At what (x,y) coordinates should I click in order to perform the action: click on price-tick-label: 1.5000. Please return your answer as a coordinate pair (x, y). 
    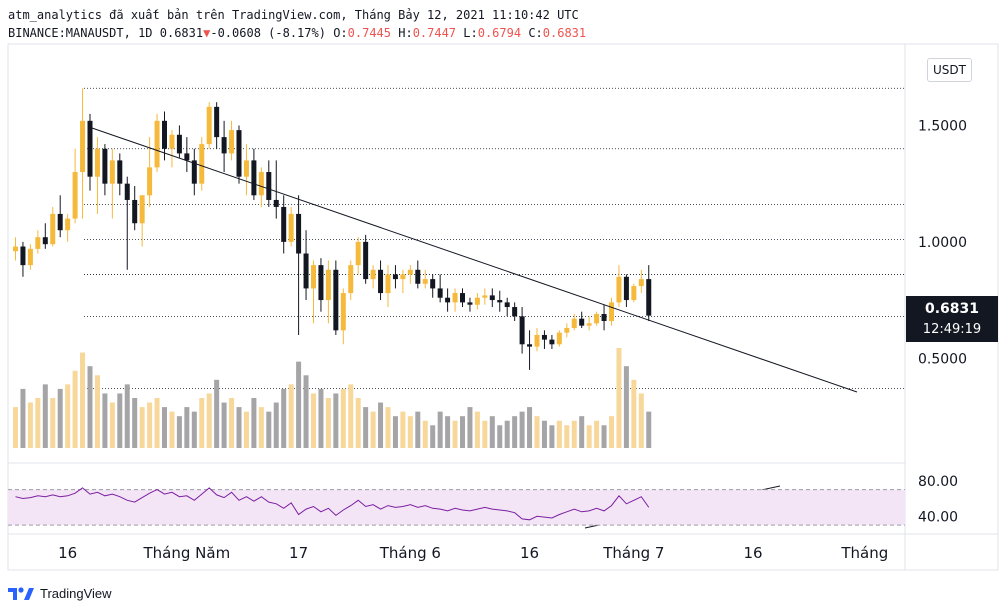
    Looking at the image, I should click on (942, 126).